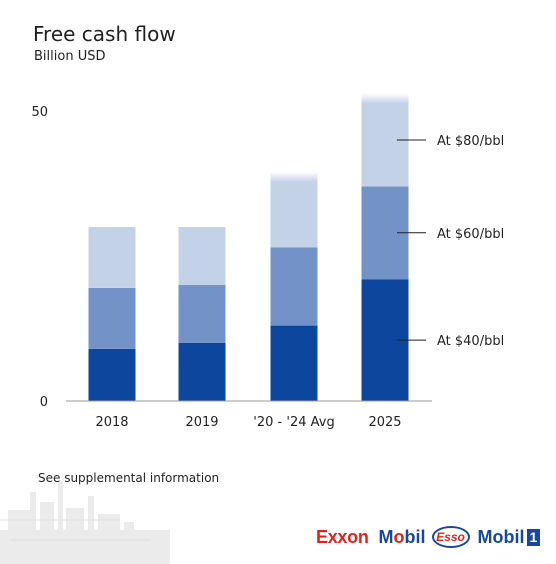  Describe the element at coordinates (85, 523) in the screenshot. I see `refinery-illustration` at that location.